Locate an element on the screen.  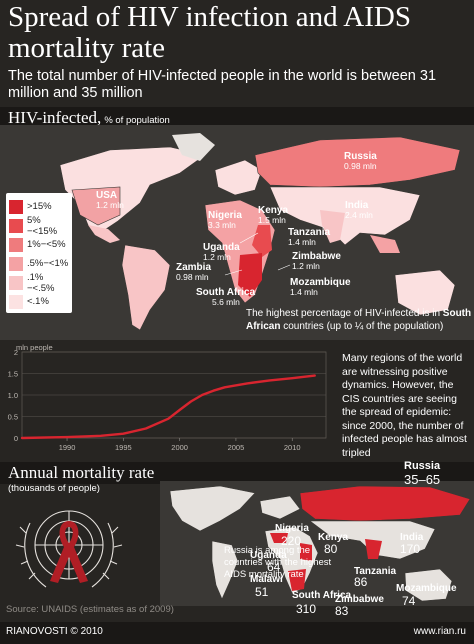
mort-label-kenya: Kenya 80 is located at coordinates (333, 544).